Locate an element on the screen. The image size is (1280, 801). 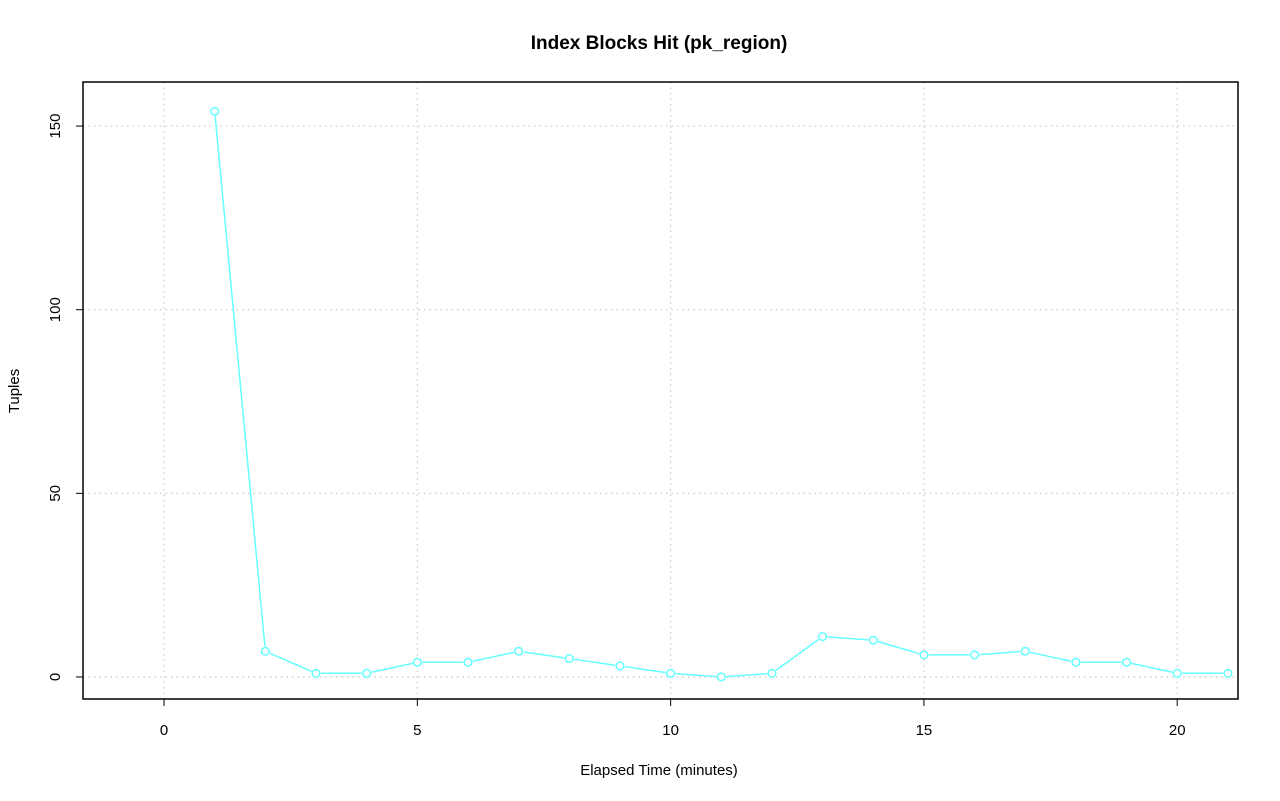
chart-title: Index Blocks Hit (pk_region) is located at coordinates (659, 43).